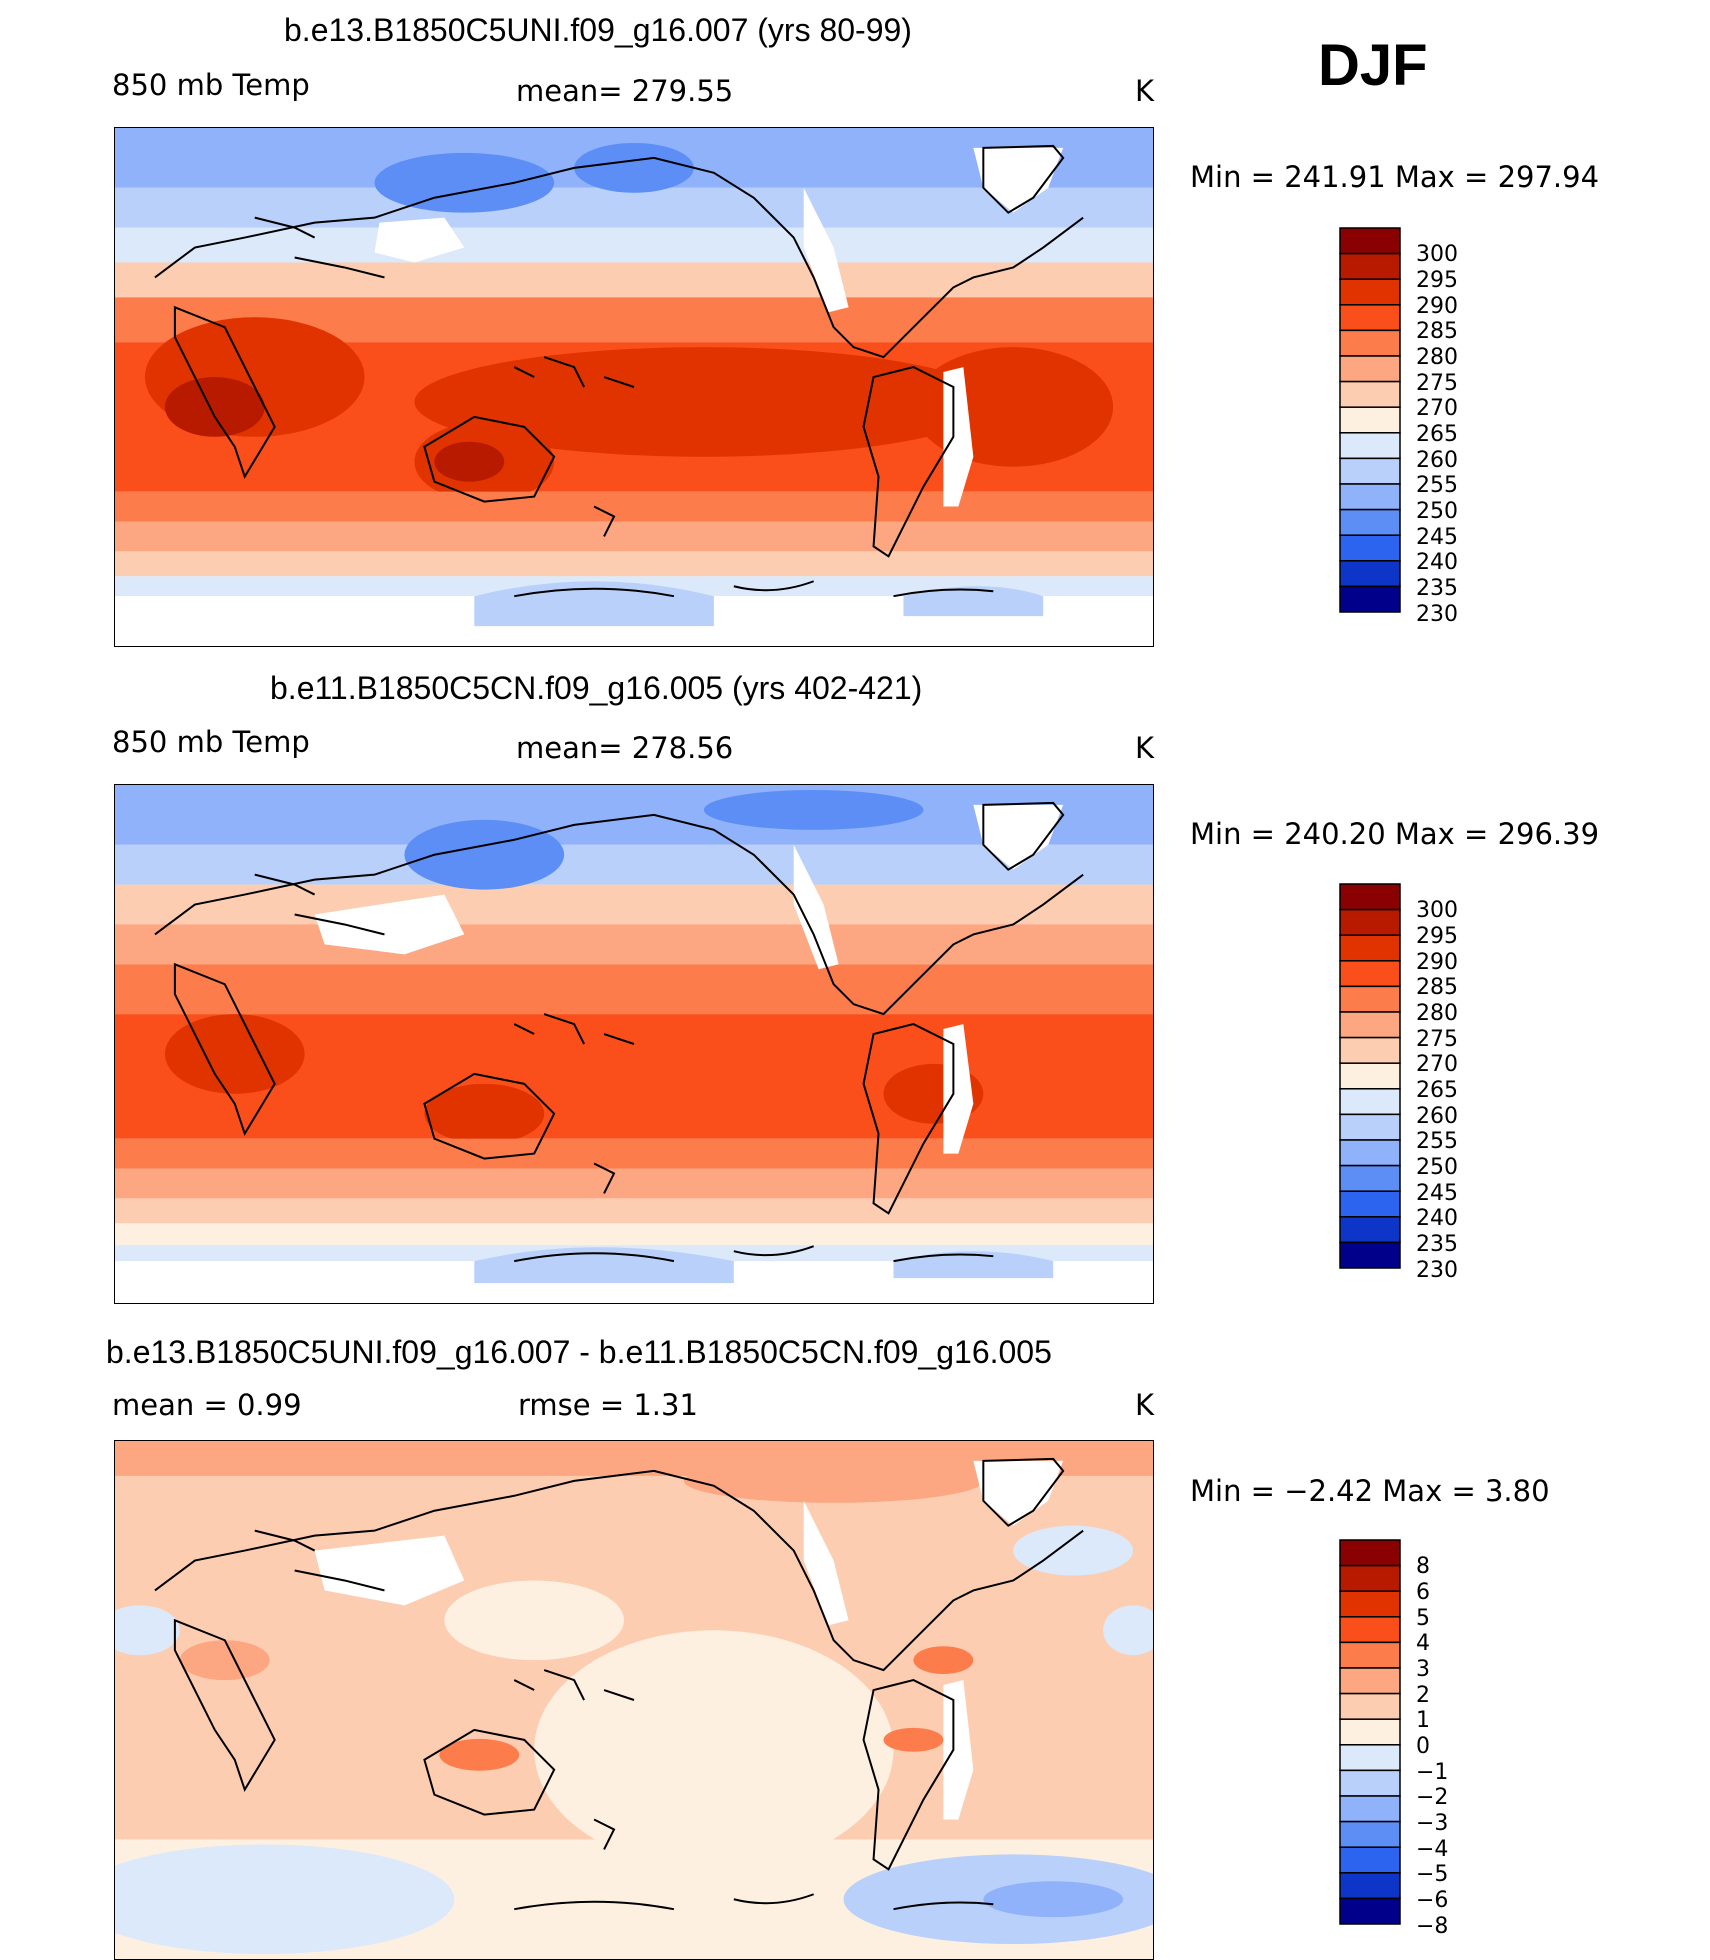  Describe the element at coordinates (1423, 1643) in the screenshot. I see `cbar-label: 4` at that location.